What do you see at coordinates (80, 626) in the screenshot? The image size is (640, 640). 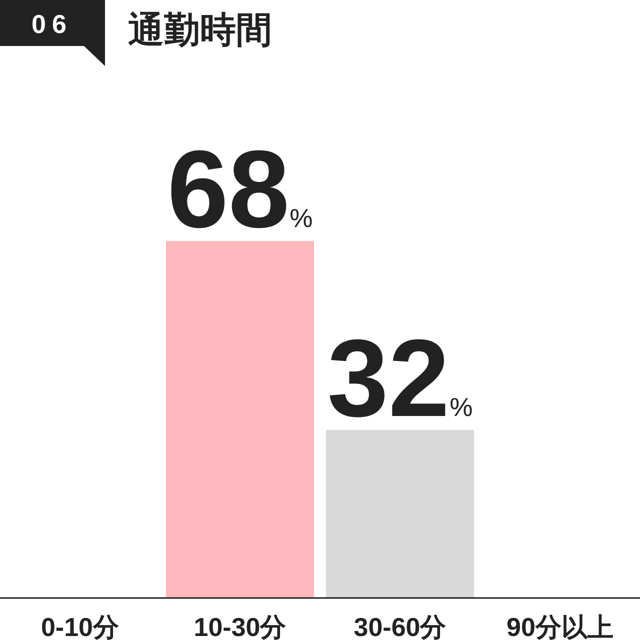 I see `x-tick-label: 0-10分` at bounding box center [80, 626].